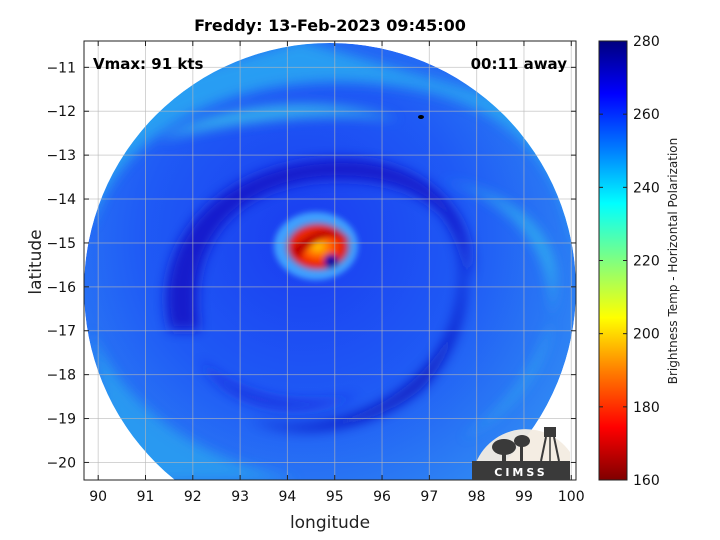  Describe the element at coordinates (524, 497) in the screenshot. I see `x-tick-label: 99` at that location.